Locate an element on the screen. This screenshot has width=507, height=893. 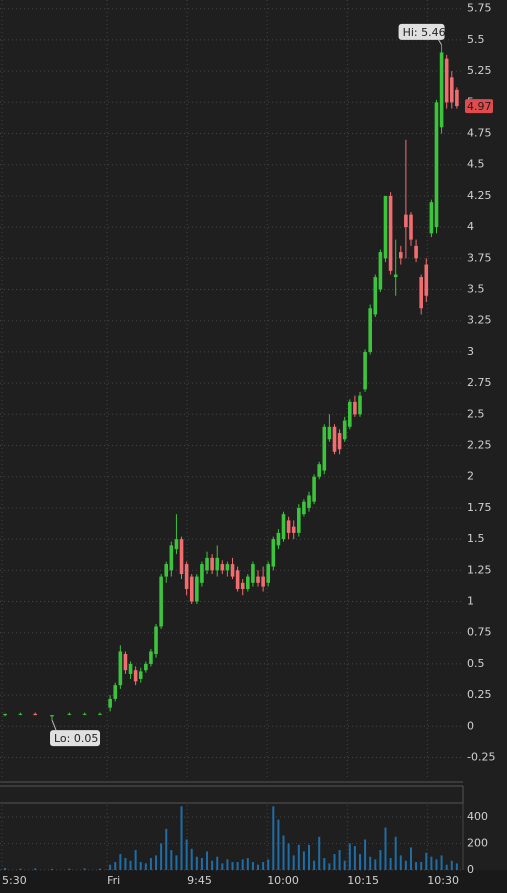
annotation-pointer is located at coordinates (54, 725).